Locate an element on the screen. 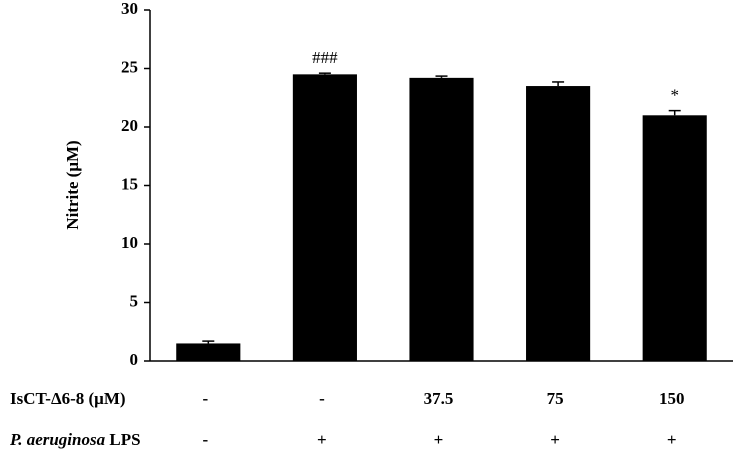 This screenshot has height=466, width=733. y-tick-label: 15 is located at coordinates (129, 183).